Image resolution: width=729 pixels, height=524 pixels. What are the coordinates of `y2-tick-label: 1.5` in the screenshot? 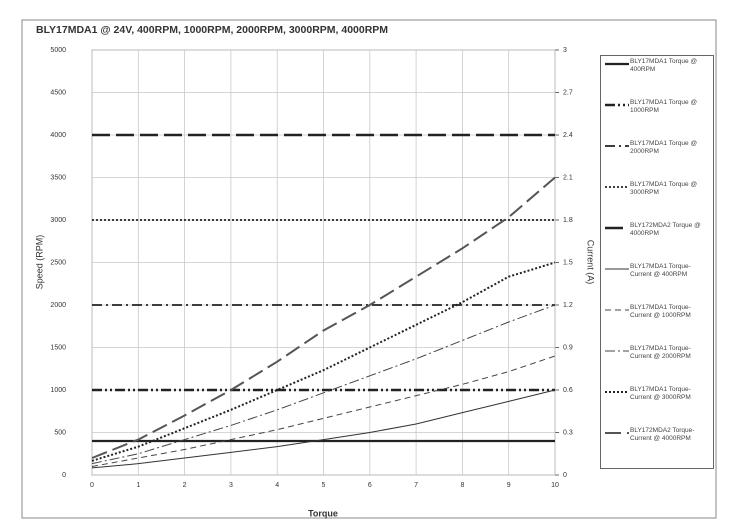 It's located at (568, 262).